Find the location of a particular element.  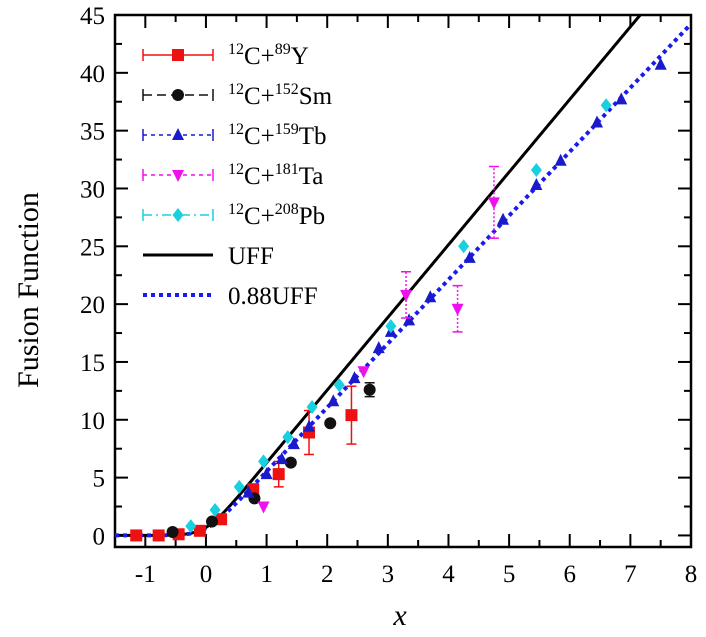

x-tick-label: -1 is located at coordinates (145, 574).